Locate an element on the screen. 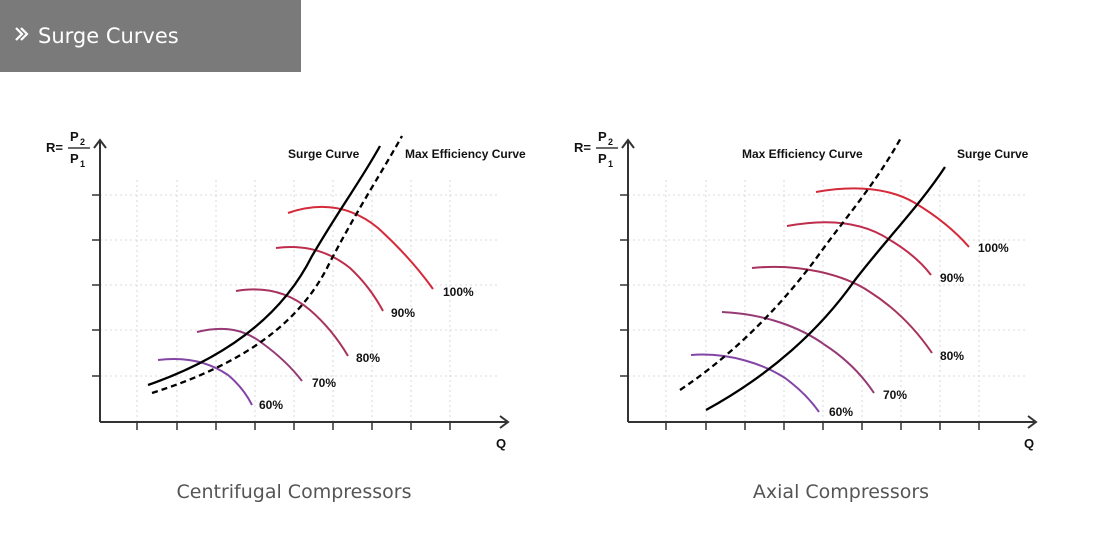 This screenshot has height=549, width=1100. header-bar: Surge Curves is located at coordinates (150, 36).